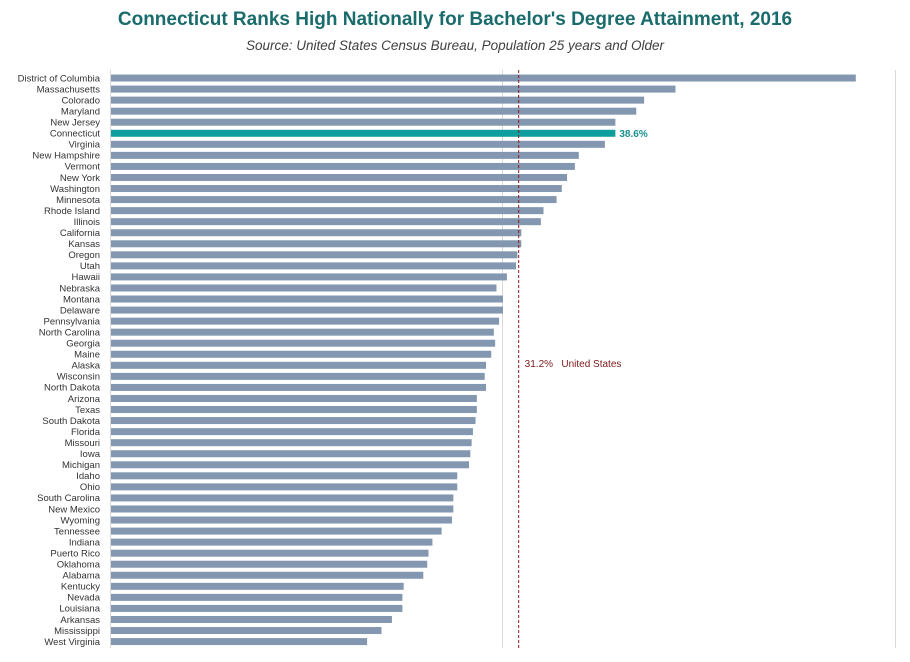 This screenshot has height=662, width=910. Describe the element at coordinates (327, 211) in the screenshot. I see `bar-rhode-island` at that location.